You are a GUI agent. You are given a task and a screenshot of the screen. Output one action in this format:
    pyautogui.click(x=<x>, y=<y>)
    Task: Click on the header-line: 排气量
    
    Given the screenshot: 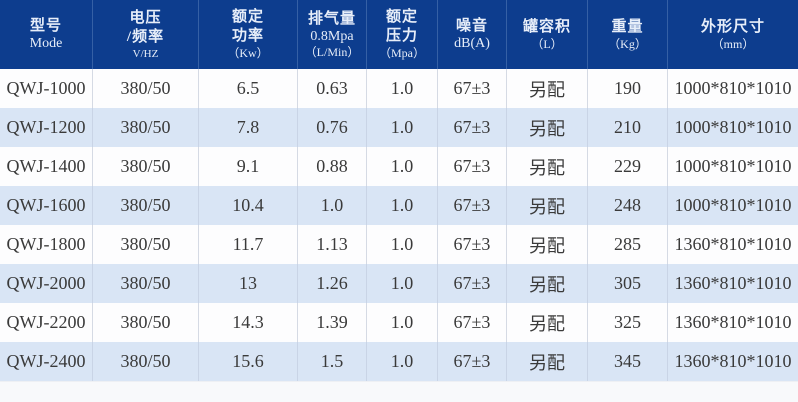 What is the action you would take?
    pyautogui.click(x=331, y=18)
    